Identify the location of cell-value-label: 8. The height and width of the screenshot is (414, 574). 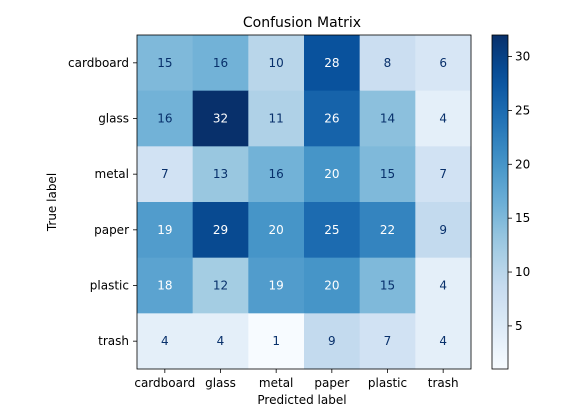
(388, 63).